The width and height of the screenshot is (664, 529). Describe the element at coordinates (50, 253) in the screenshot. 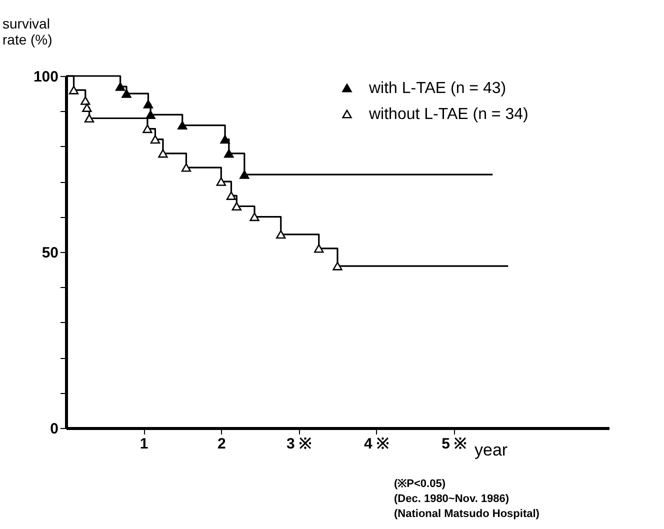

I see `y-tick-label: 50` at that location.